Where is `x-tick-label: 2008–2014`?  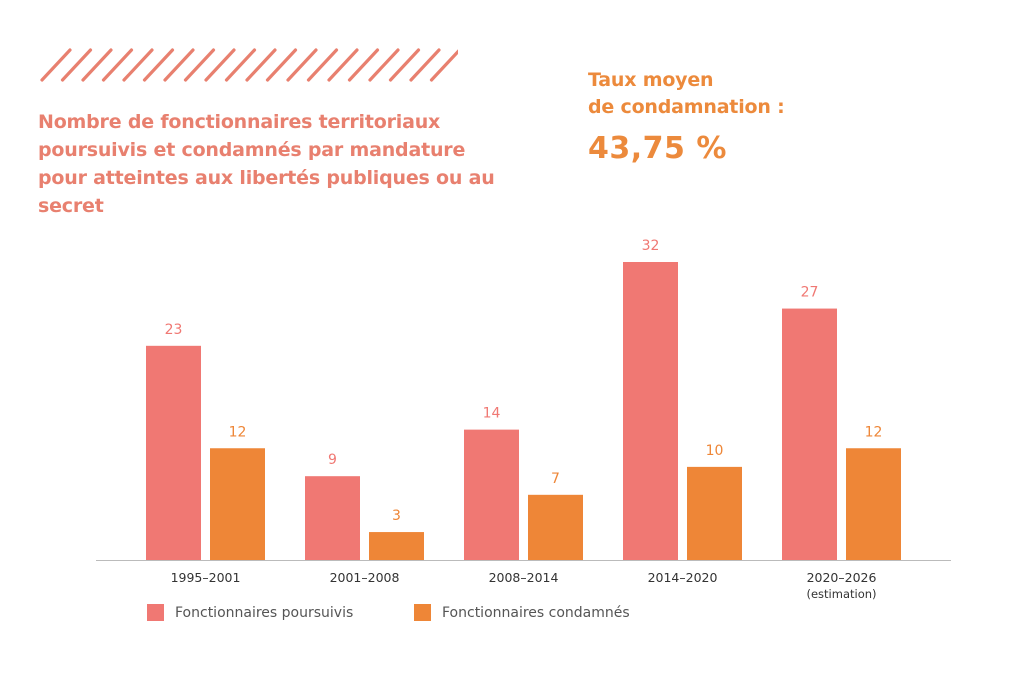
x-tick-label: 2008–2014 is located at coordinates (524, 577).